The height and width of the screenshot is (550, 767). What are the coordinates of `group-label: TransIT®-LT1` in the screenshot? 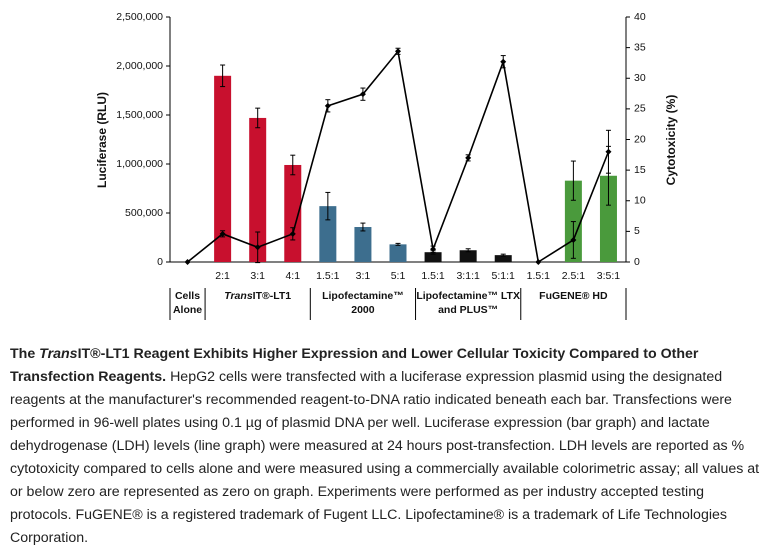 It's located at (257, 296).